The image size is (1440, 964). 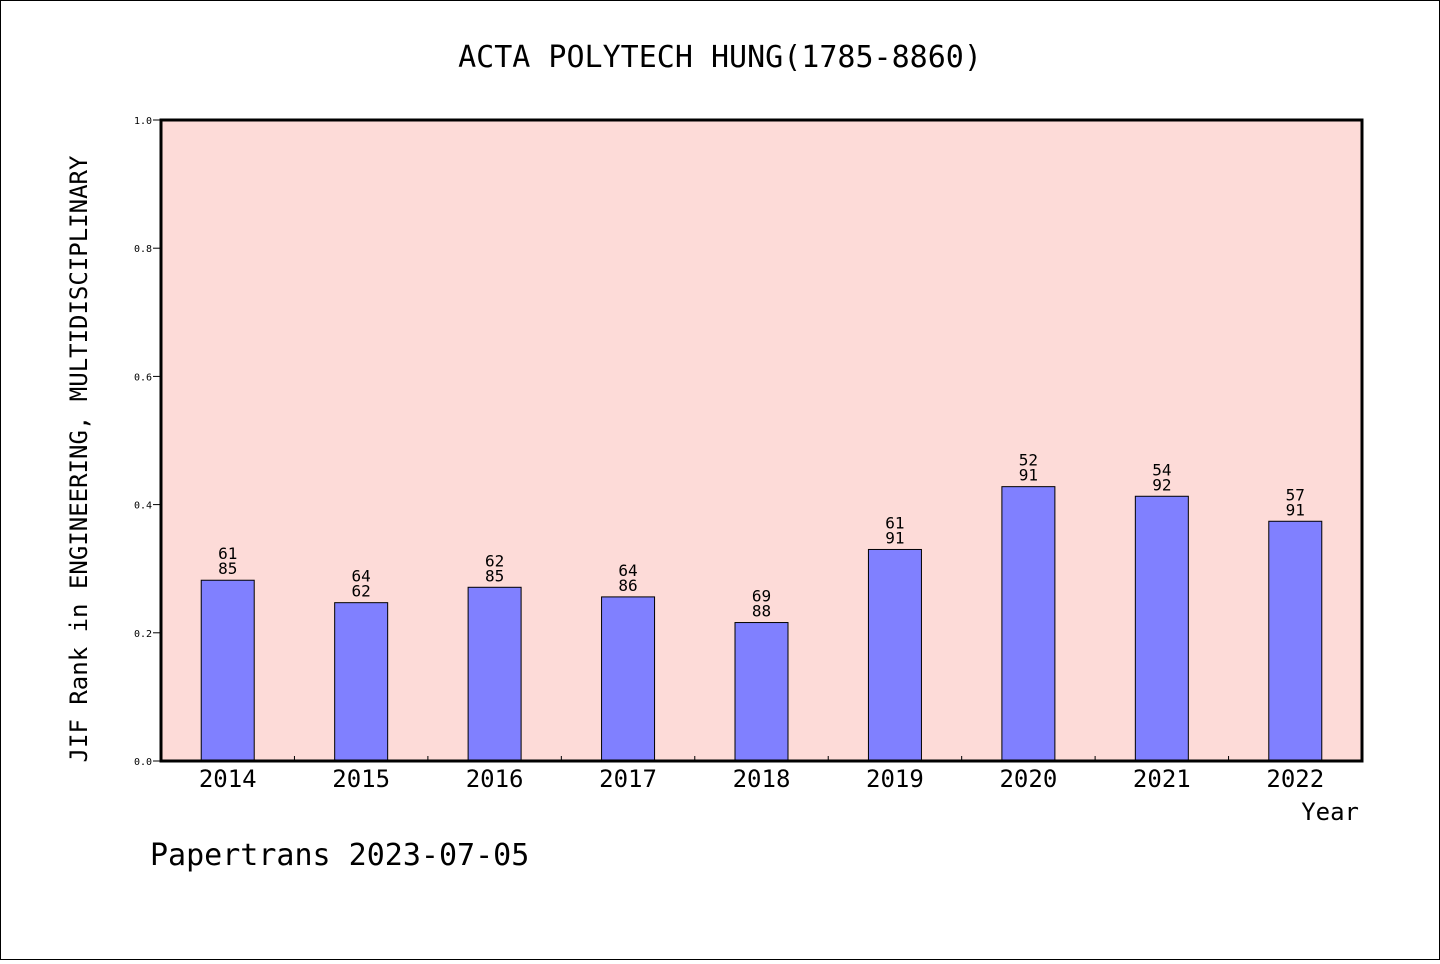 What do you see at coordinates (143, 506) in the screenshot?
I see `y-tick-label: 0.4` at bounding box center [143, 506].